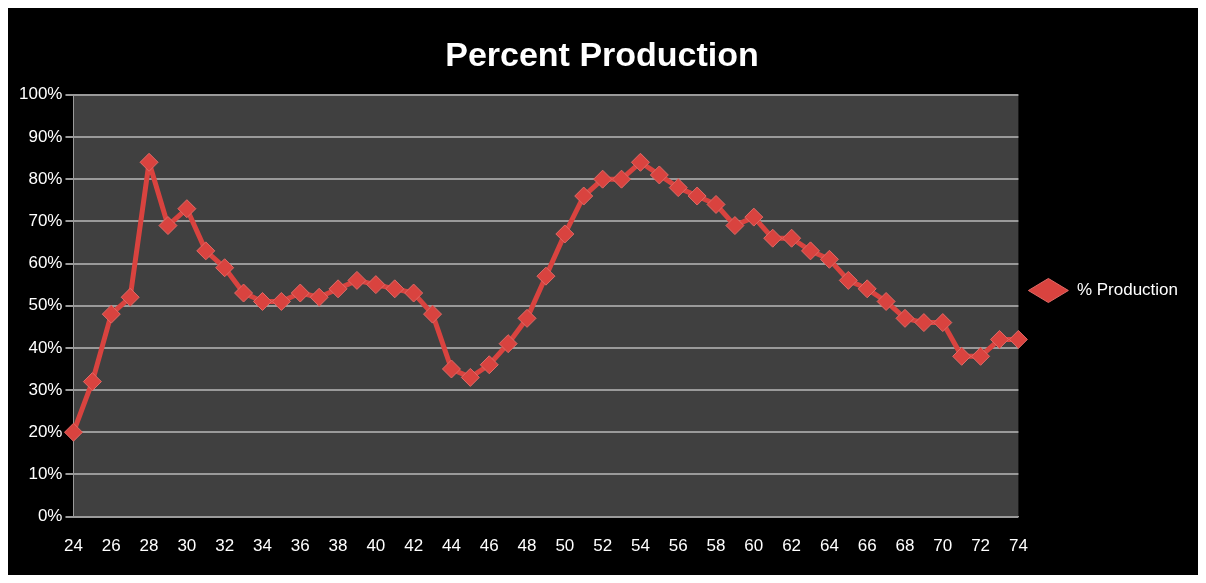  What do you see at coordinates (50, 516) in the screenshot?
I see `y-tick-label: 0%` at bounding box center [50, 516].